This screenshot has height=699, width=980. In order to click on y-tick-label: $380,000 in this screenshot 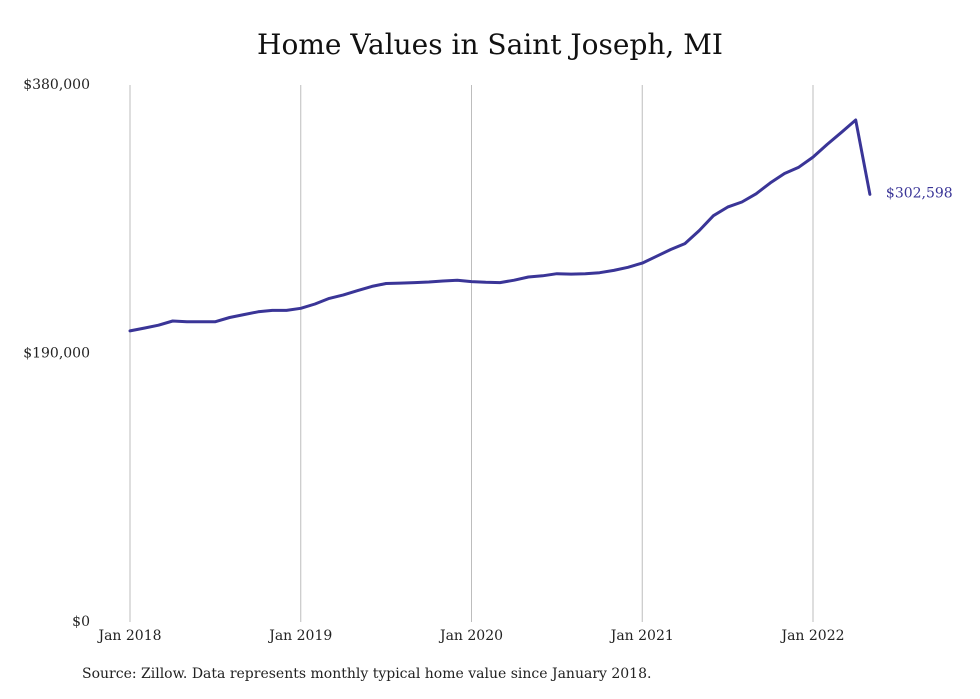, I will do `click(56, 85)`.